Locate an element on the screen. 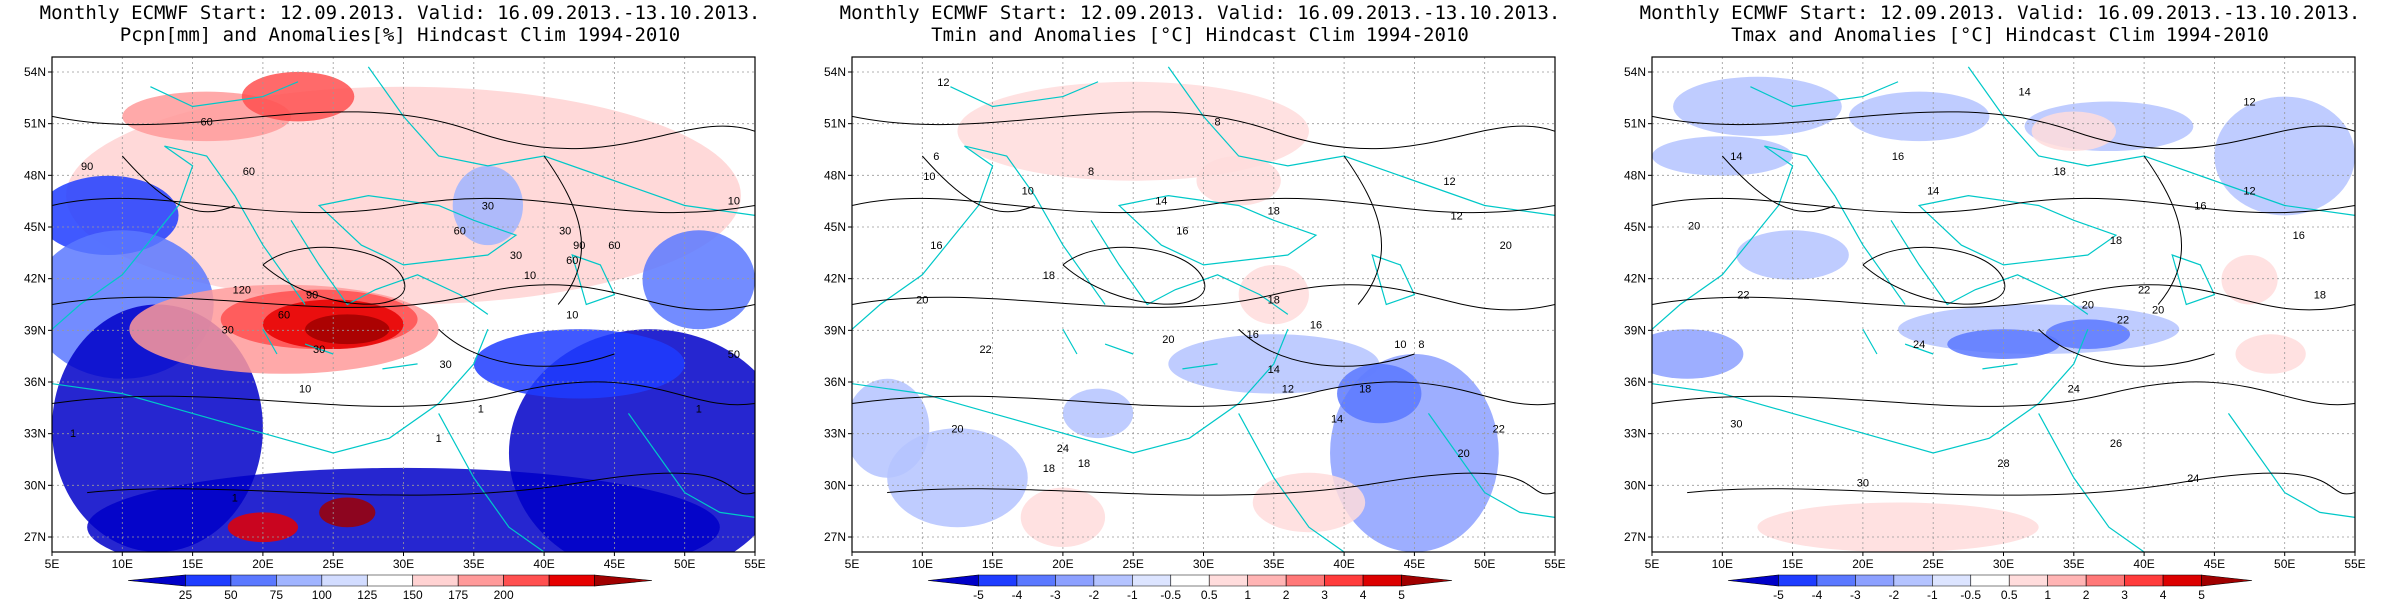  colorbar-tick-label: 50 is located at coordinates (231, 594).